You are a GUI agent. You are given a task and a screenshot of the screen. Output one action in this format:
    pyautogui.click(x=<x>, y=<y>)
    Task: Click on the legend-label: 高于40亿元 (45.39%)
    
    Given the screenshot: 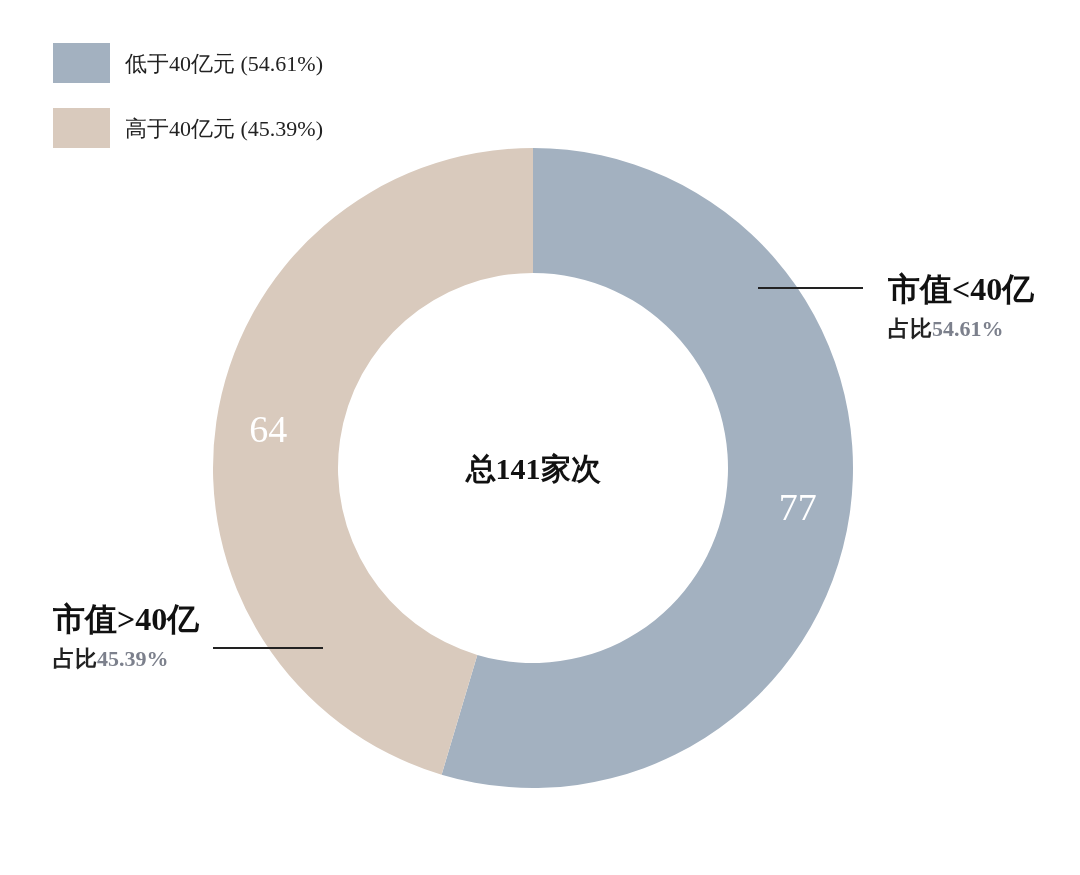 What is the action you would take?
    pyautogui.click(x=224, y=128)
    